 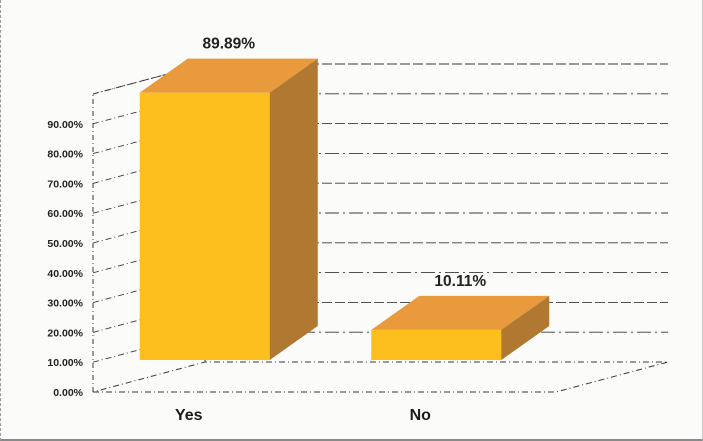 I want to click on data-label: 10.11%, so click(x=460, y=281).